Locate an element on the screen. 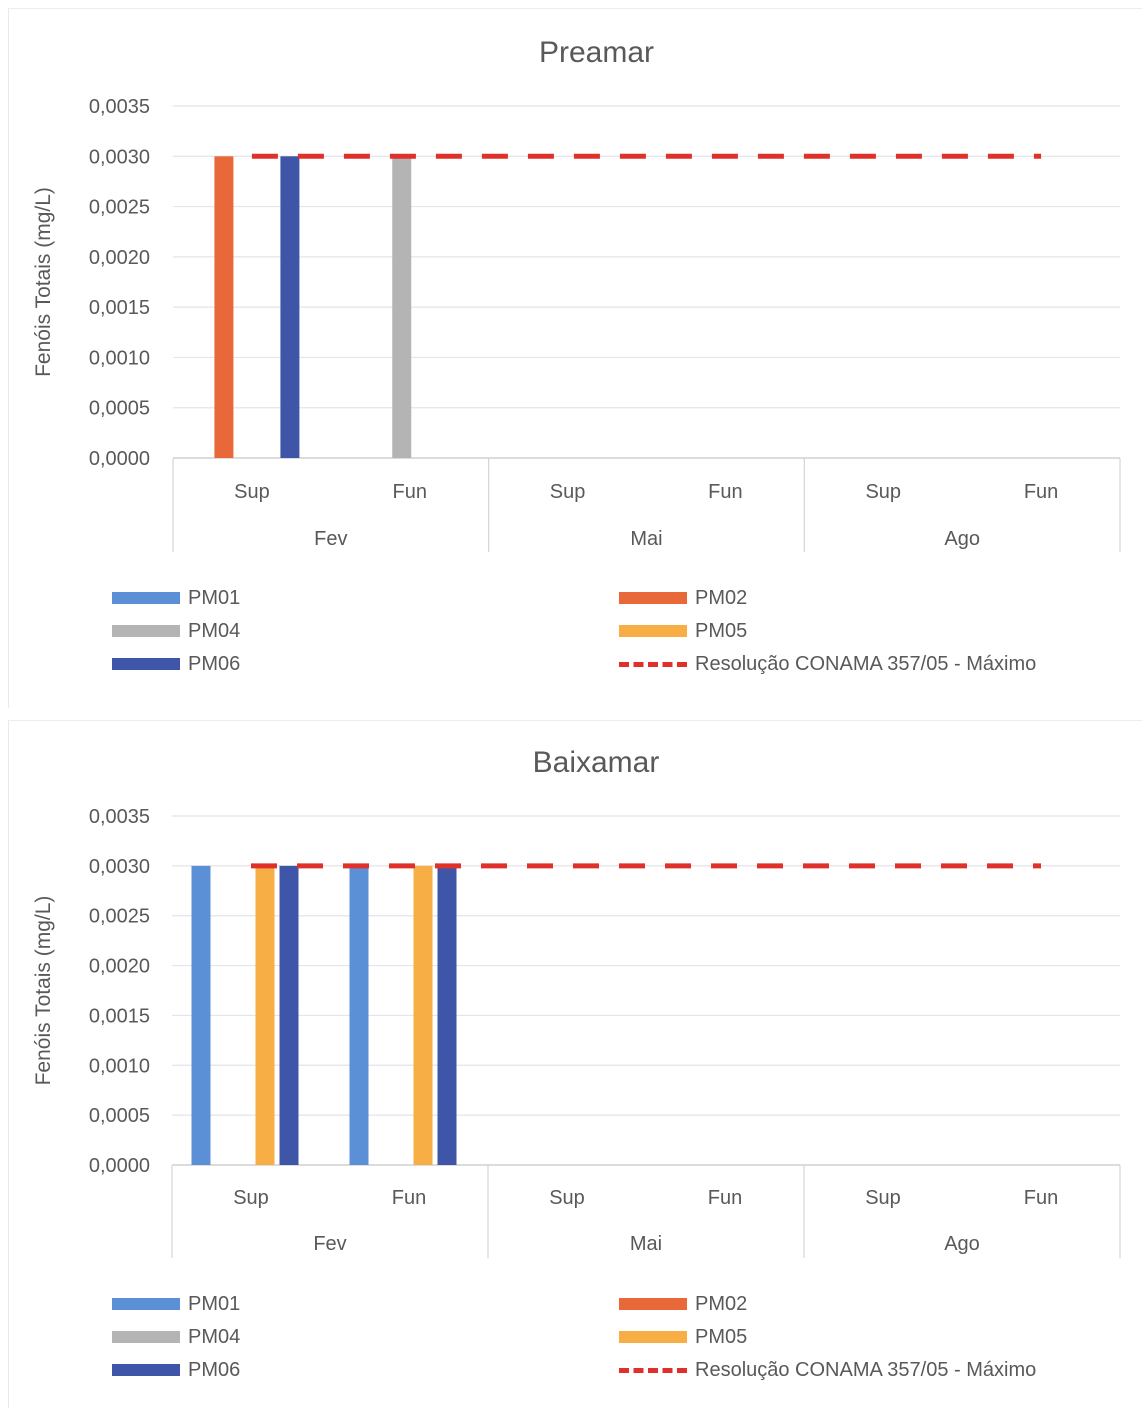 The height and width of the screenshot is (1412, 1142). bar-pm04 is located at coordinates (402, 307).